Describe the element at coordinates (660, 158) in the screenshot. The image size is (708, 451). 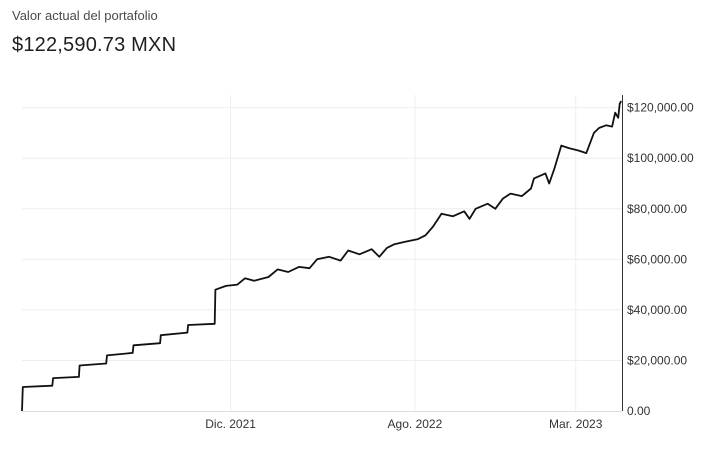
I see `y-tick-label: $100,000.00` at that location.